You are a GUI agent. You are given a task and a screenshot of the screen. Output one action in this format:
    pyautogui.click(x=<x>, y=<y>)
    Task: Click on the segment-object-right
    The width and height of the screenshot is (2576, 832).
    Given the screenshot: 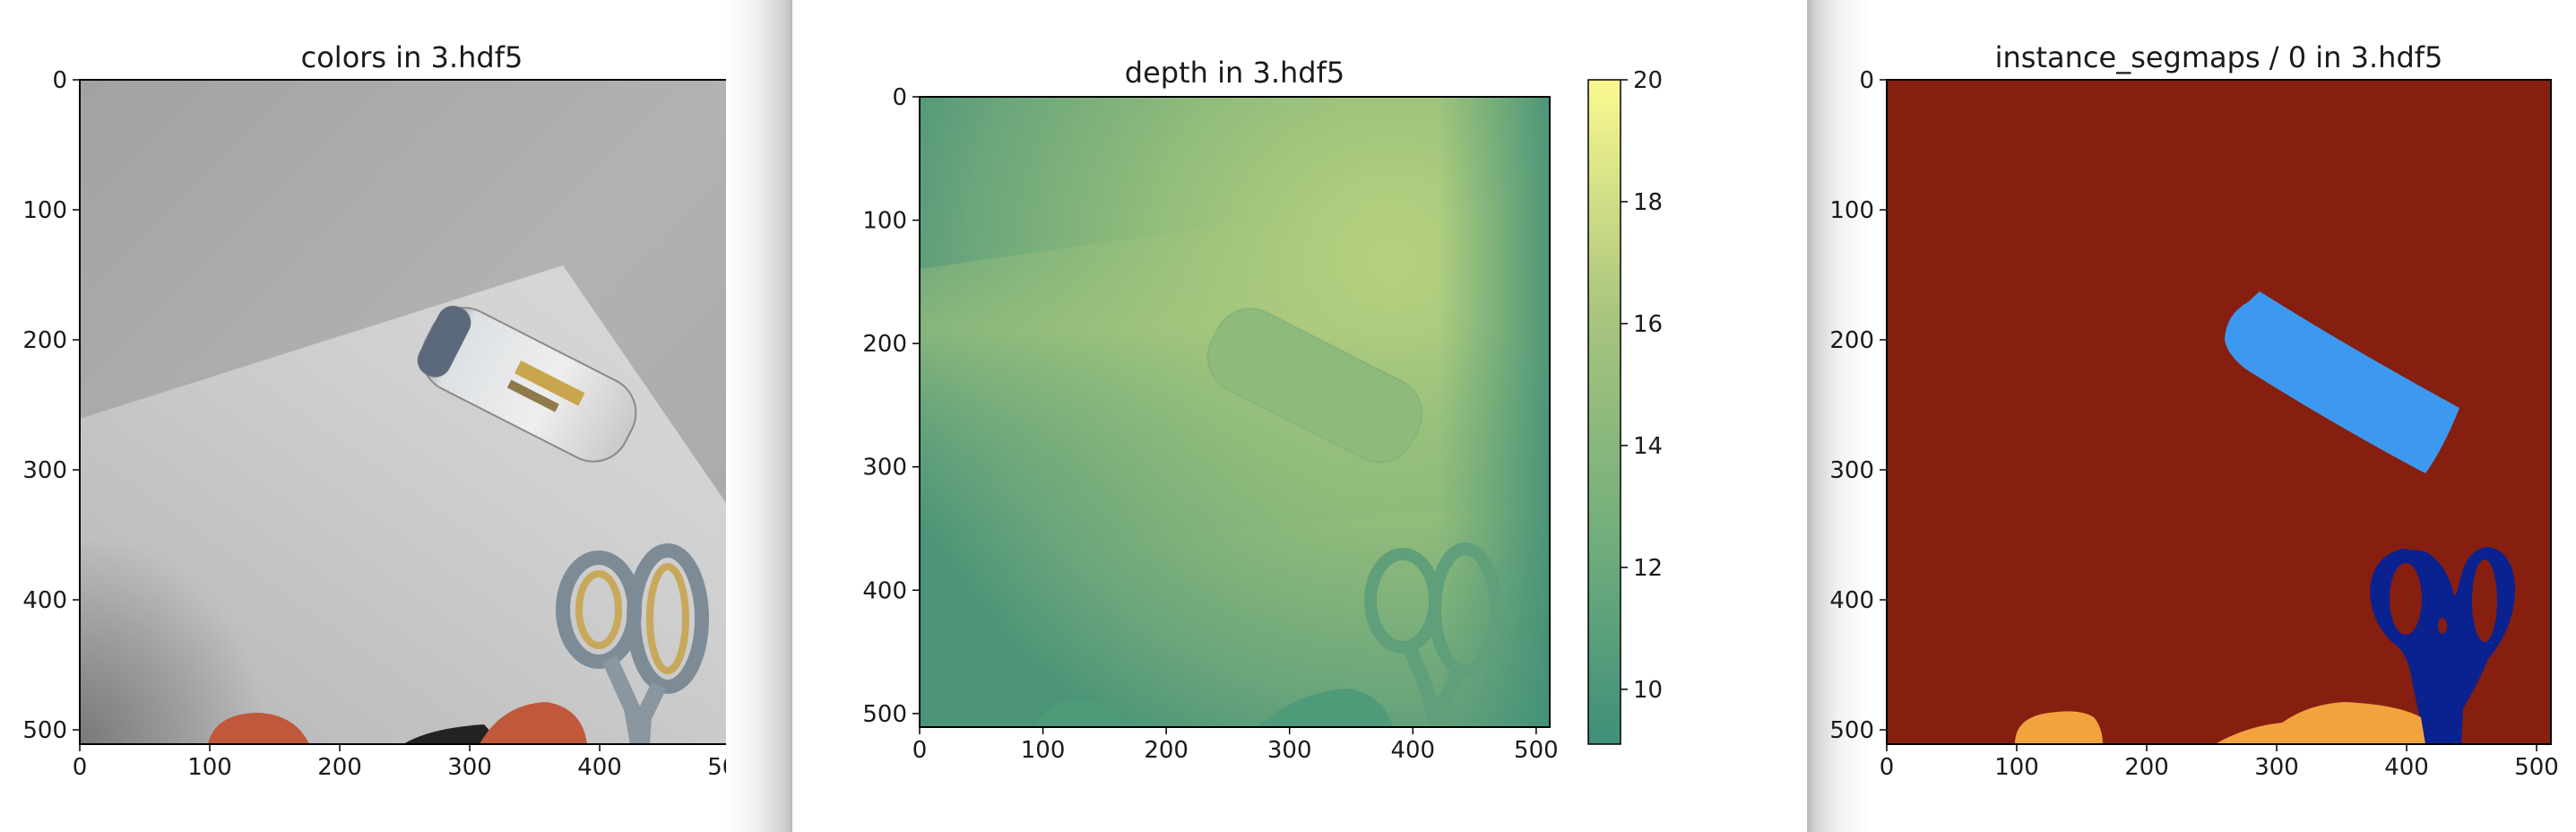 What is the action you would take?
    pyautogui.click(x=2320, y=723)
    